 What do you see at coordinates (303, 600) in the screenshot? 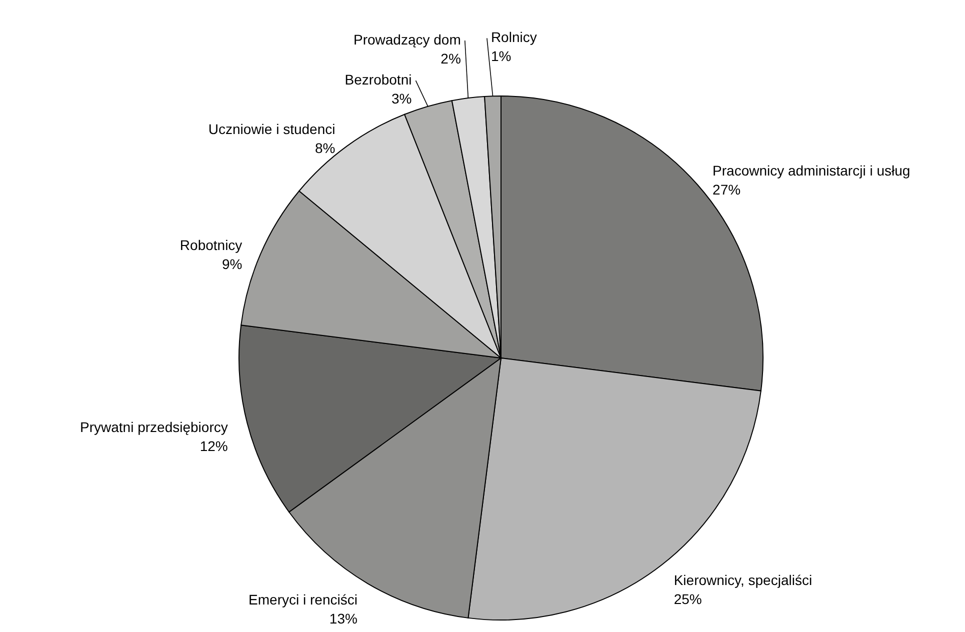
I see `slice-label: Emeryci i renciści` at bounding box center [303, 600].